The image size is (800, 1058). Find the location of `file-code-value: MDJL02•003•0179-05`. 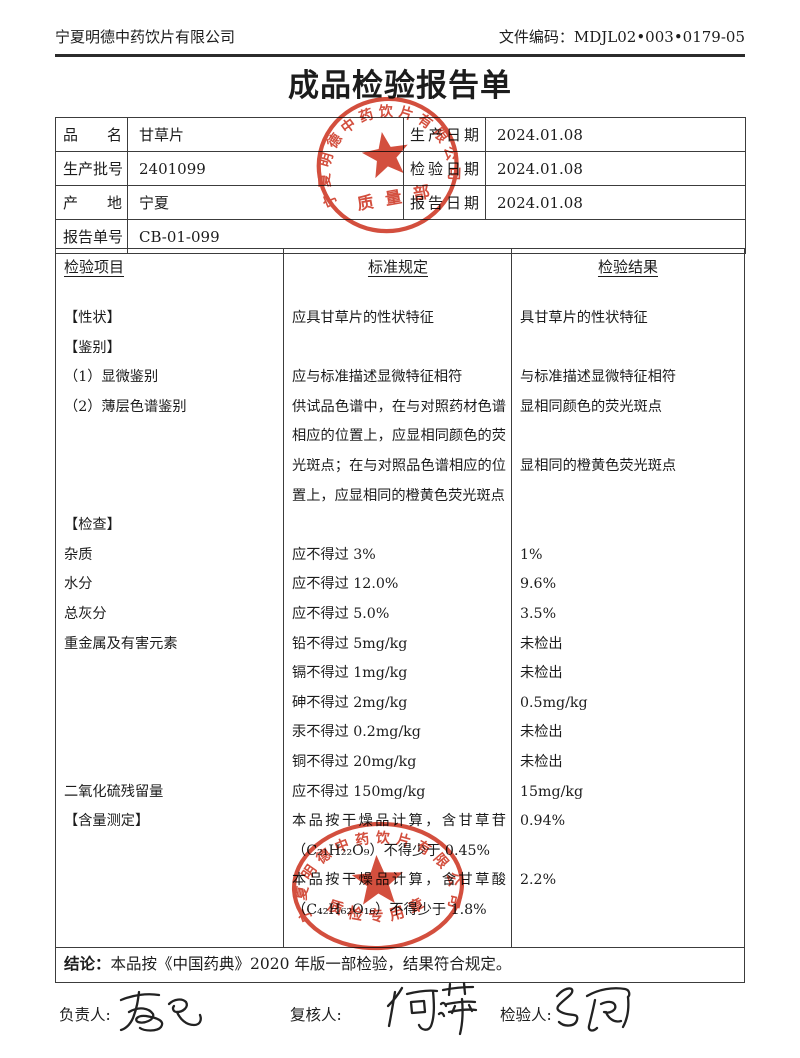

file-code-value: MDJL02•003•0179-05 is located at coordinates (659, 37).